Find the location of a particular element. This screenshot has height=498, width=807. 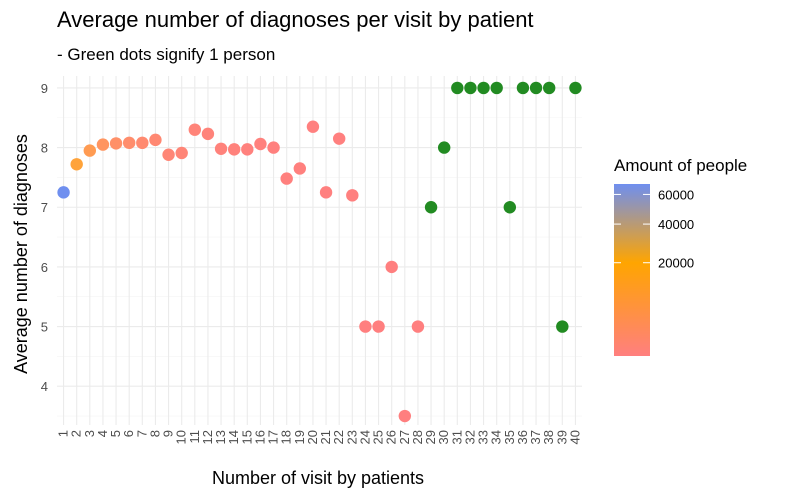

x-tick-label: 31 is located at coordinates (456, 437).